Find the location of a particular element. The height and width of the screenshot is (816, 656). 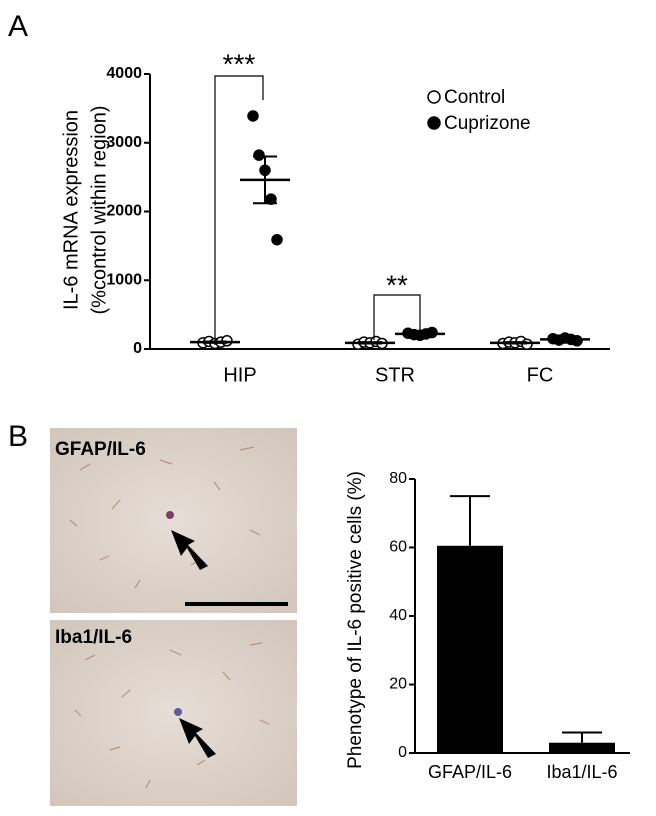

significance: ** is located at coordinates (397, 284).